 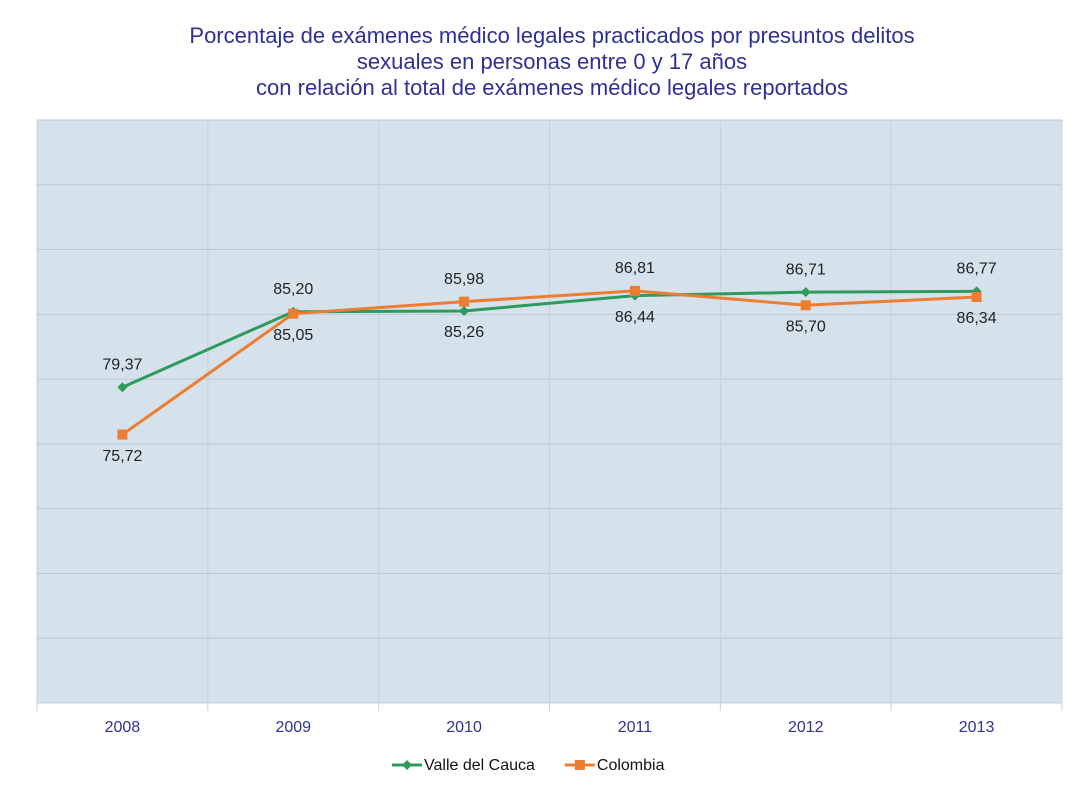 I want to click on data-label: 75,72, so click(x=122, y=456).